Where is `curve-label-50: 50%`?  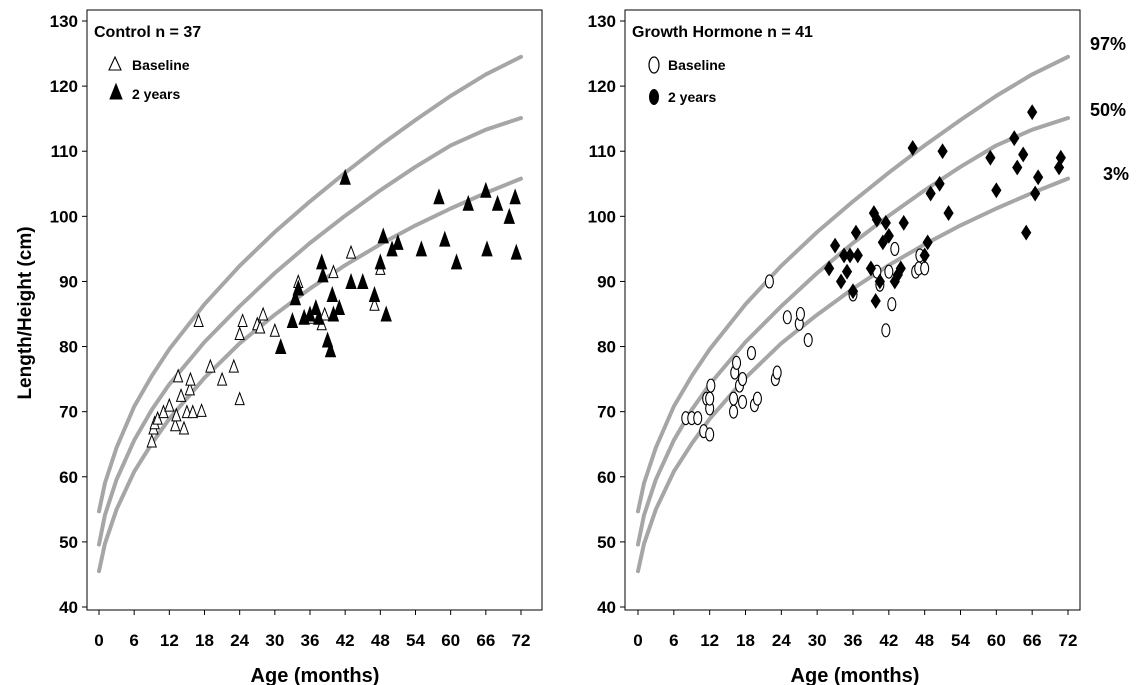 curve-label-50: 50% is located at coordinates (1108, 110).